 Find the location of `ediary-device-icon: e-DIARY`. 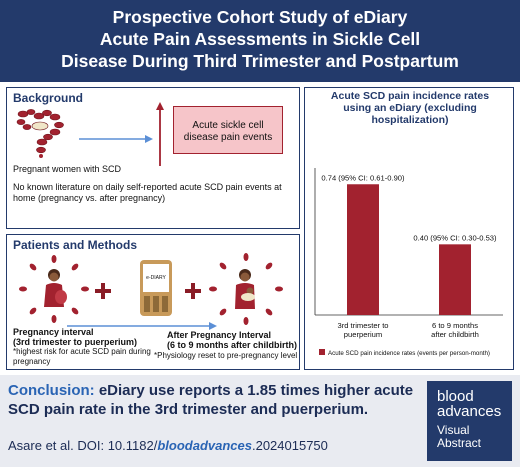

ediary-device-icon: e-DIARY is located at coordinates (156, 288).